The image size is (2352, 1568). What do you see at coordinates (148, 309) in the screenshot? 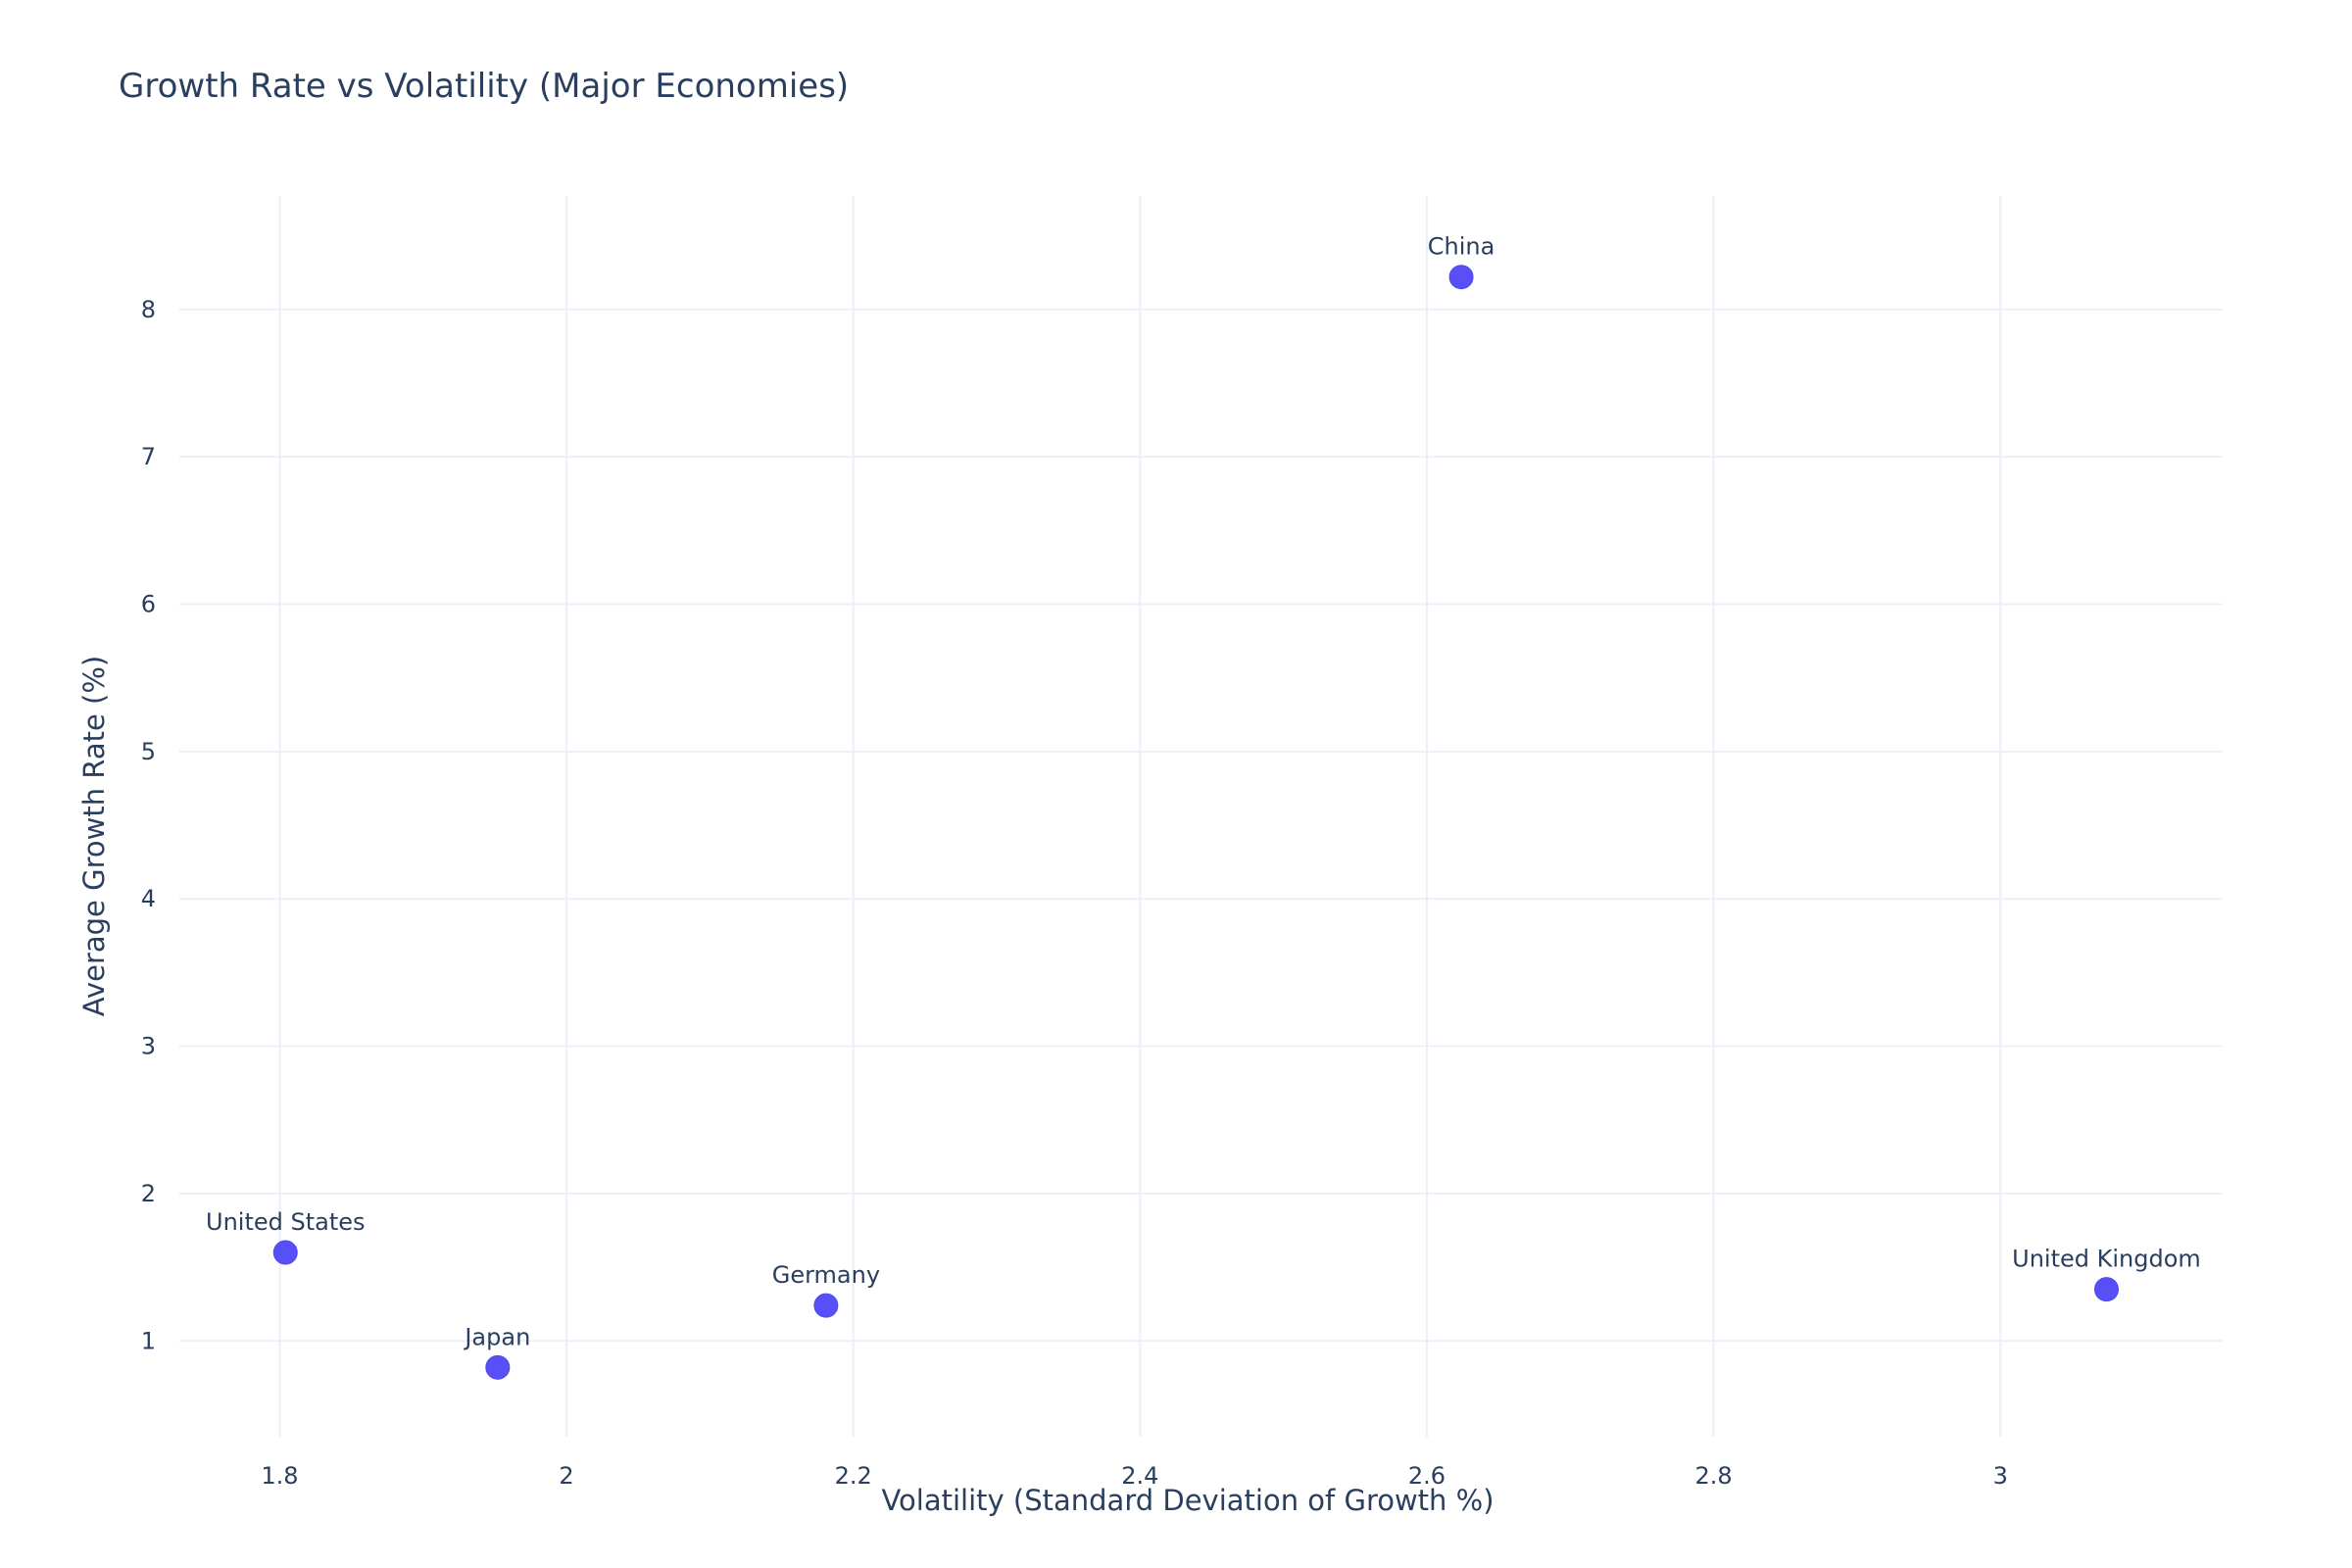
I see `y-tick-label: 8` at bounding box center [148, 309].